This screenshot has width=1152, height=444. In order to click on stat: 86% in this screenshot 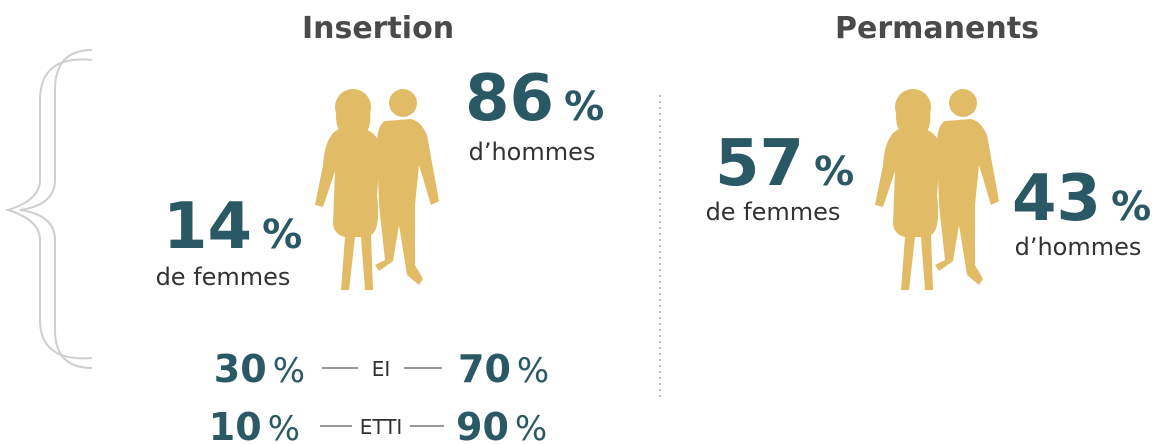, I will do `click(534, 99)`.